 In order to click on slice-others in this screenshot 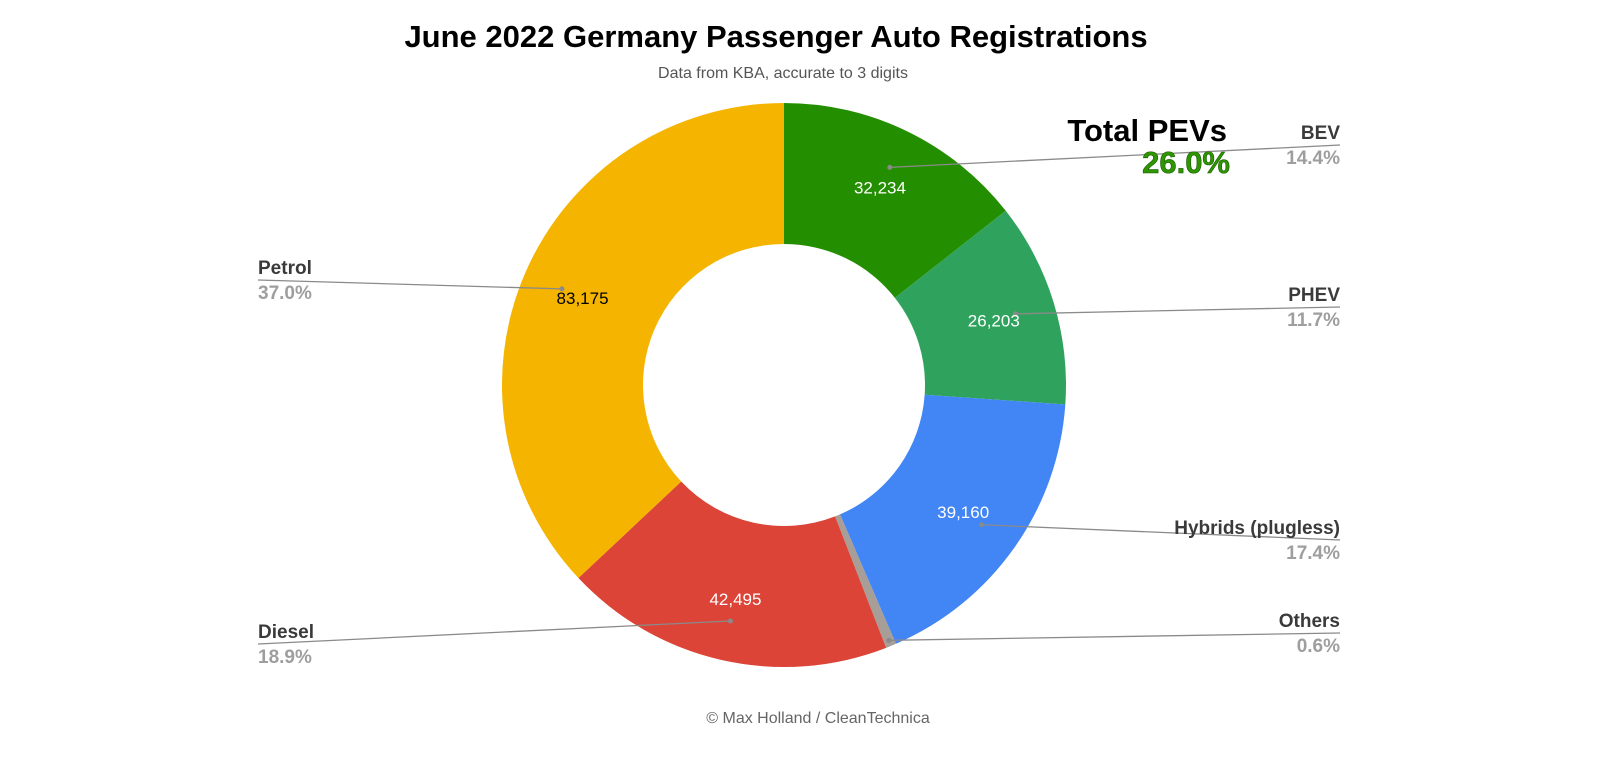, I will do `click(865, 581)`.